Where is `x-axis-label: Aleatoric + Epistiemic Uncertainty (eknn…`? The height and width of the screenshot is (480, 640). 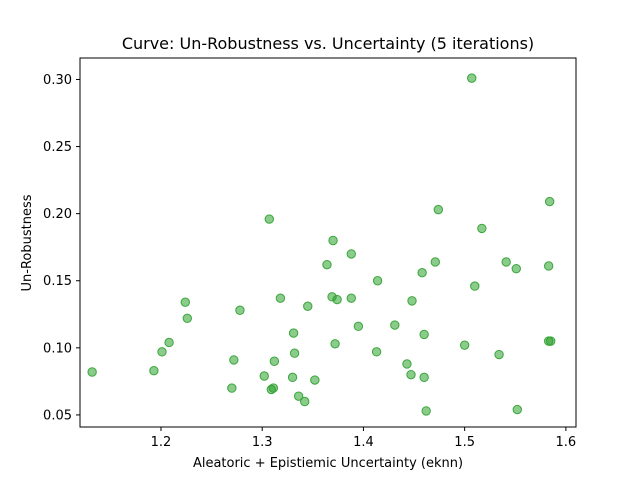
x-axis-label: Aleatoric + Epistiemic Uncertainty (eknn… is located at coordinates (328, 463).